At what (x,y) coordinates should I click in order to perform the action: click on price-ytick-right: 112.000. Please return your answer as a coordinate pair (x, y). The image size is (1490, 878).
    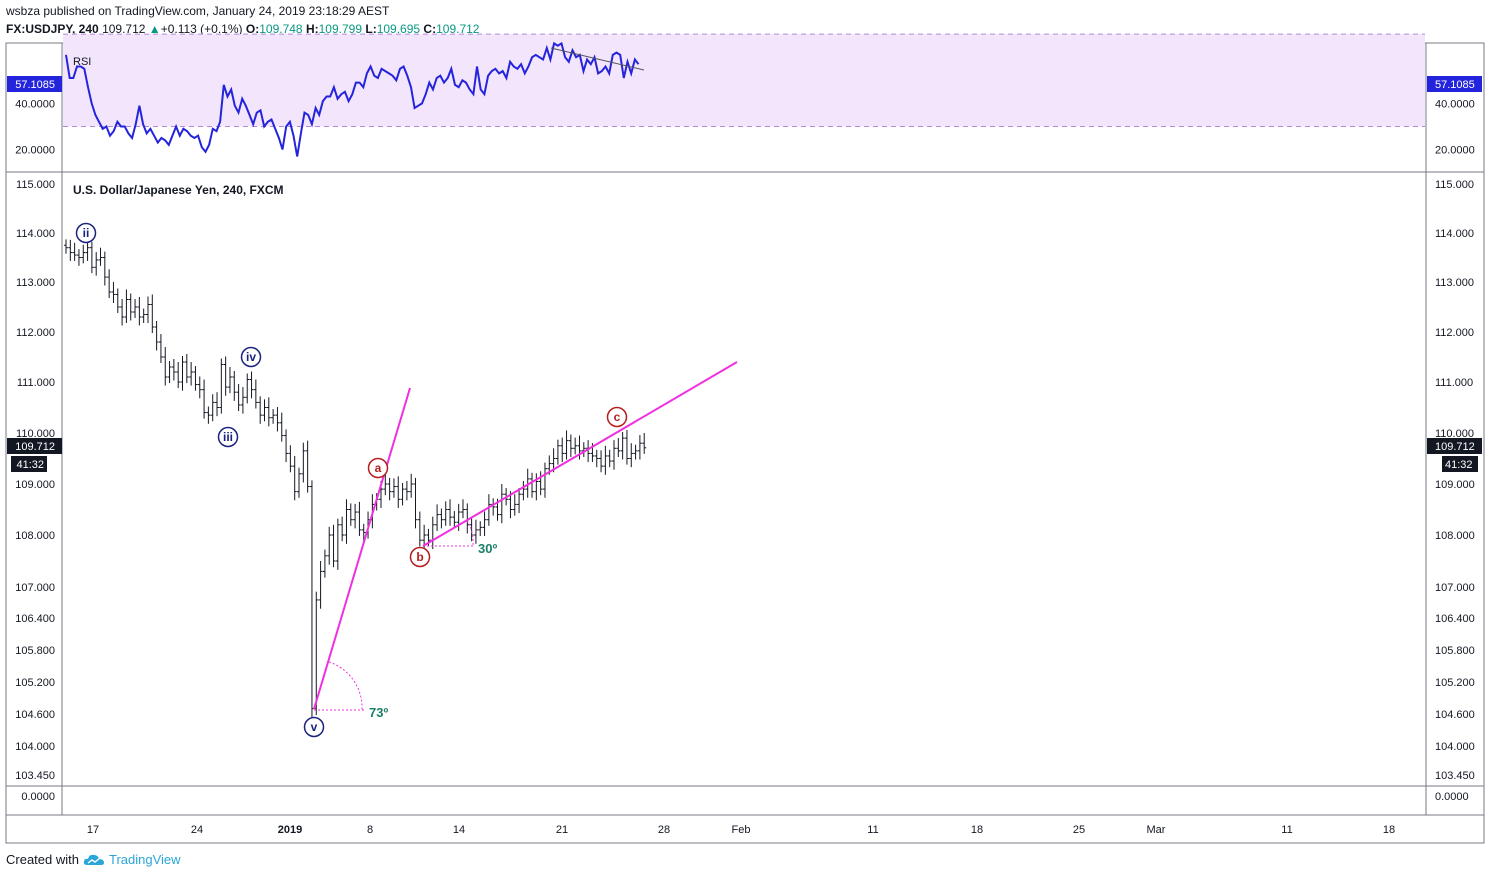
    Looking at the image, I should click on (1454, 333).